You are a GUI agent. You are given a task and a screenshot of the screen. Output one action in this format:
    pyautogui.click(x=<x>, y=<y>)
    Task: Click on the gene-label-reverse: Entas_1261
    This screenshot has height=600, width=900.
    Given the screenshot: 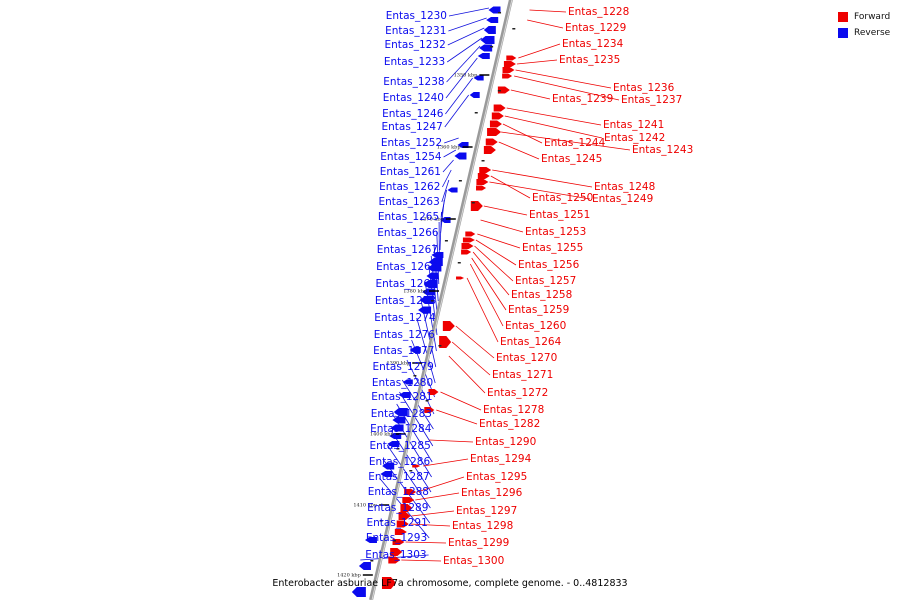 What is the action you would take?
    pyautogui.click(x=410, y=172)
    